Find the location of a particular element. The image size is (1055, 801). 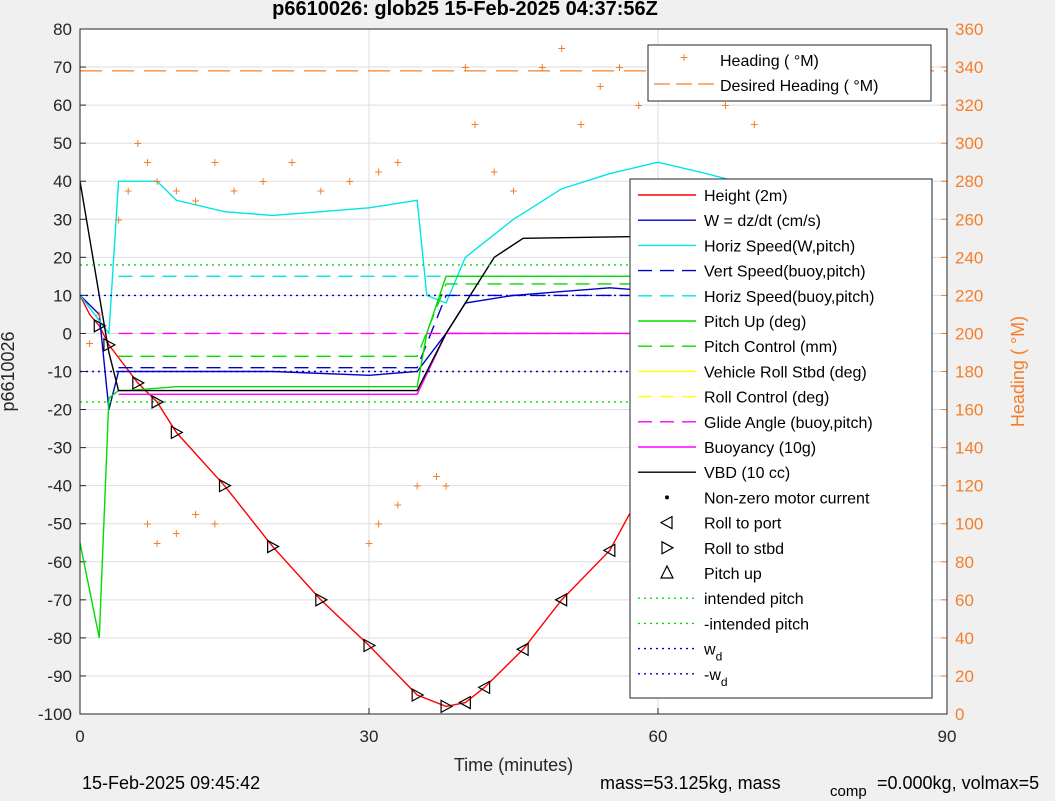

legend-entry: Buoyancy (10g) is located at coordinates (760, 448).